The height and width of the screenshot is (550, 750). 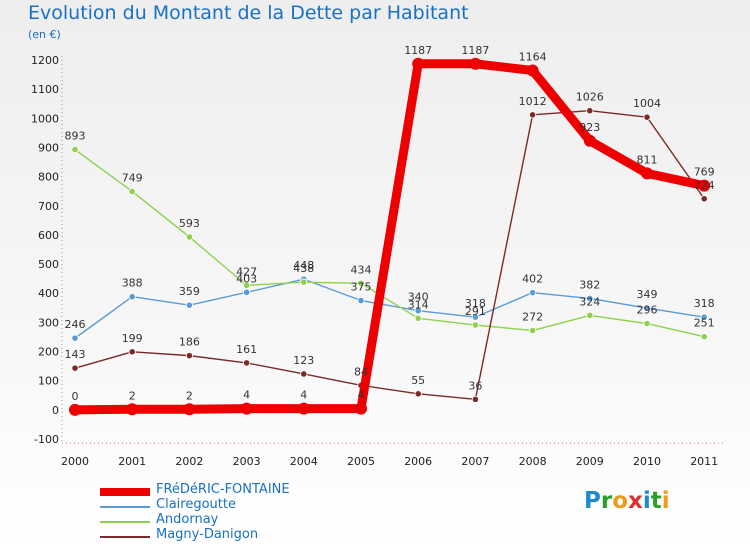 What do you see at coordinates (48, 381) in the screenshot?
I see `y-tick-label: 100` at bounding box center [48, 381].